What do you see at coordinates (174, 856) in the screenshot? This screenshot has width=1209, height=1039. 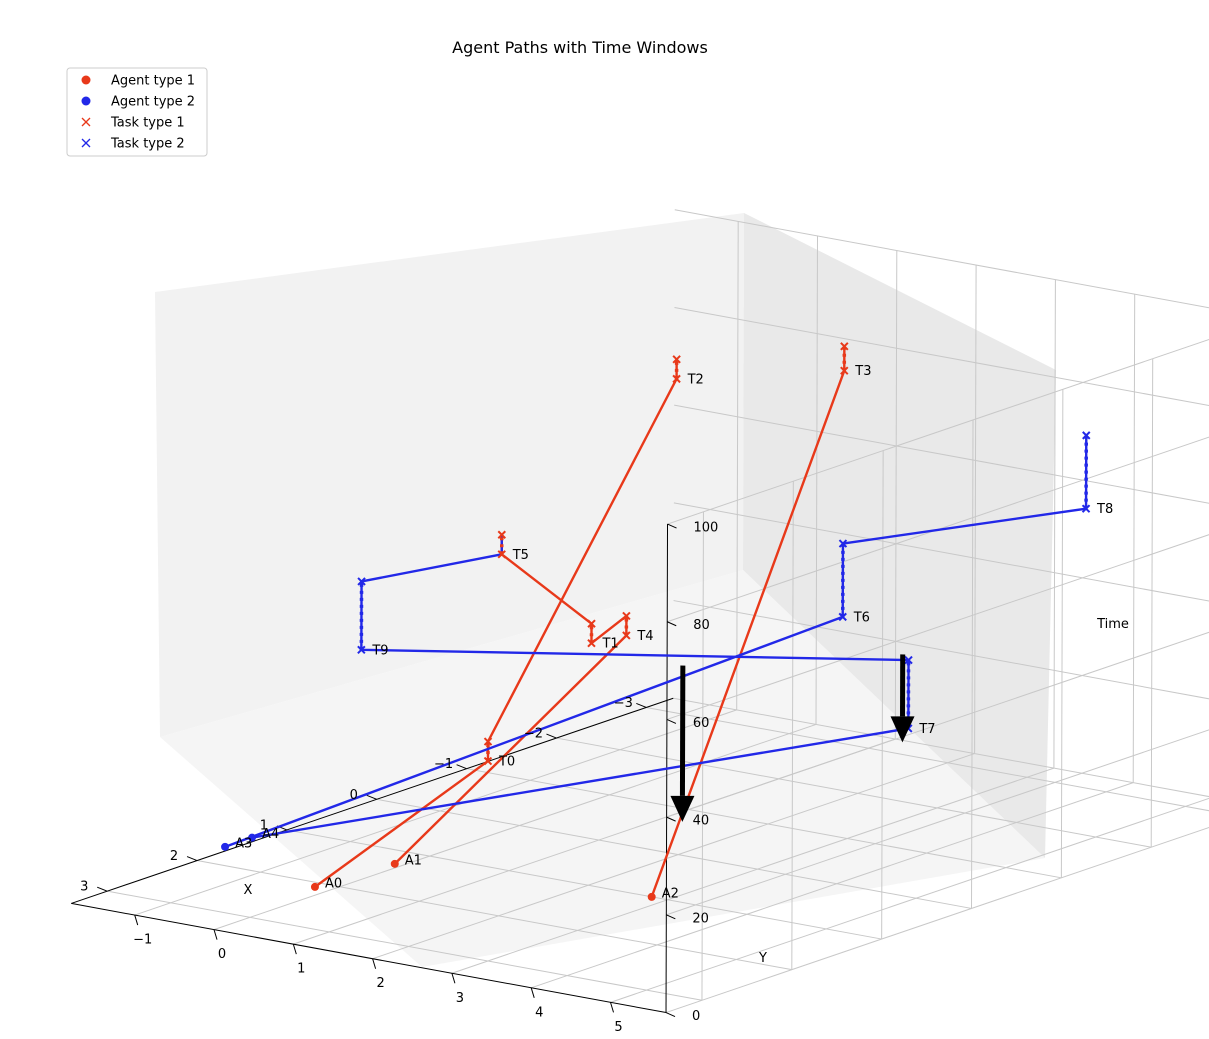 I see `x-tick-label: 2` at bounding box center [174, 856].